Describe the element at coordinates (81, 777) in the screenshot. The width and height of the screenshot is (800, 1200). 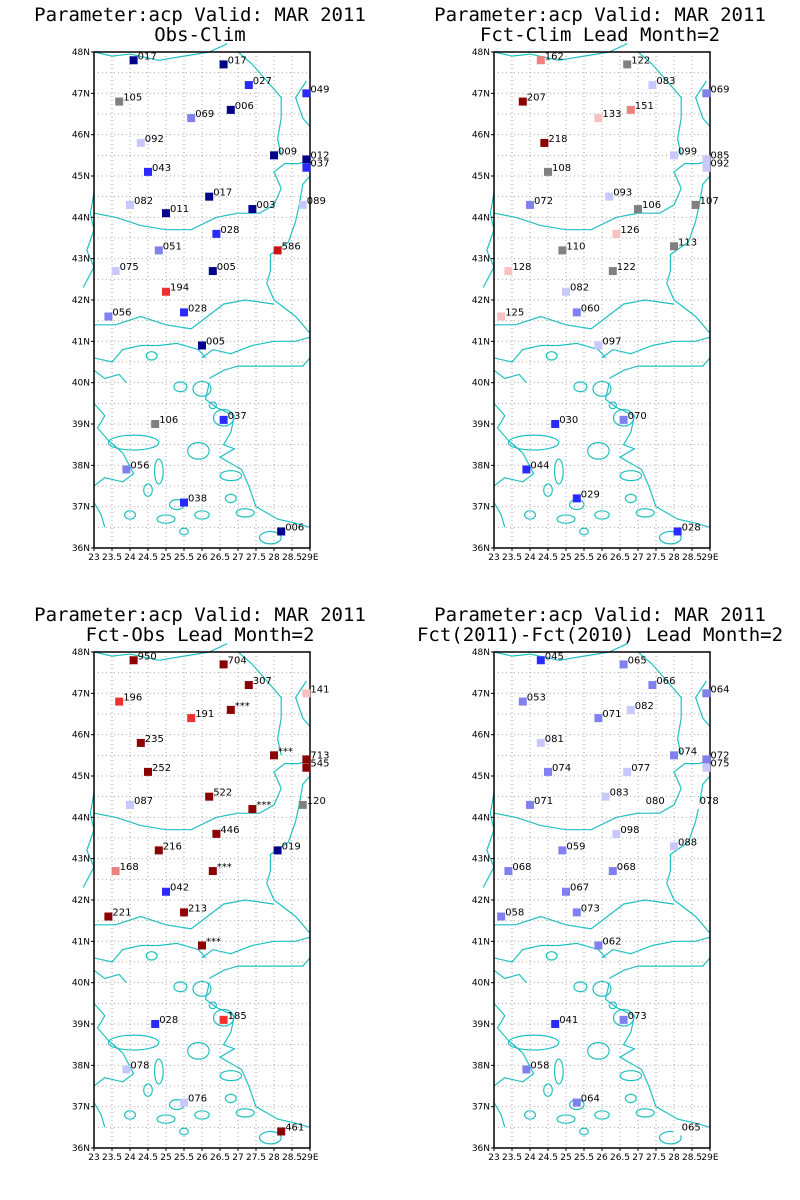
I see `lat-tick-label: 45N` at that location.